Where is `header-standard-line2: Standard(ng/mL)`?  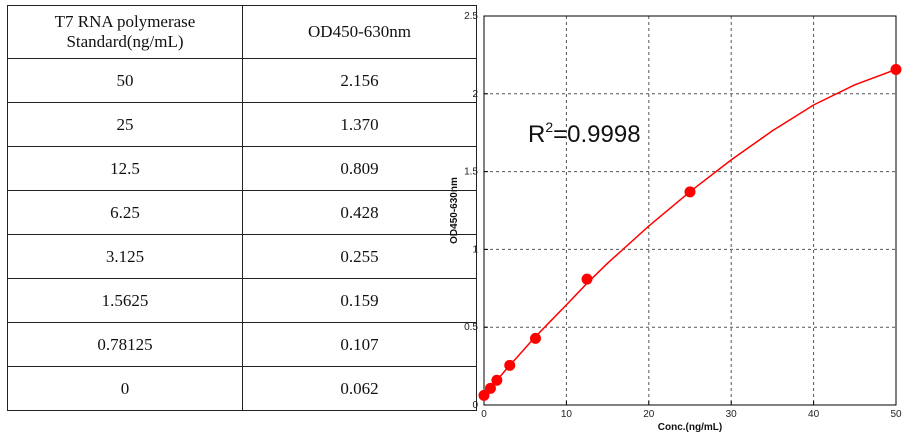
header-standard-line2: Standard(ng/mL) is located at coordinates (125, 41).